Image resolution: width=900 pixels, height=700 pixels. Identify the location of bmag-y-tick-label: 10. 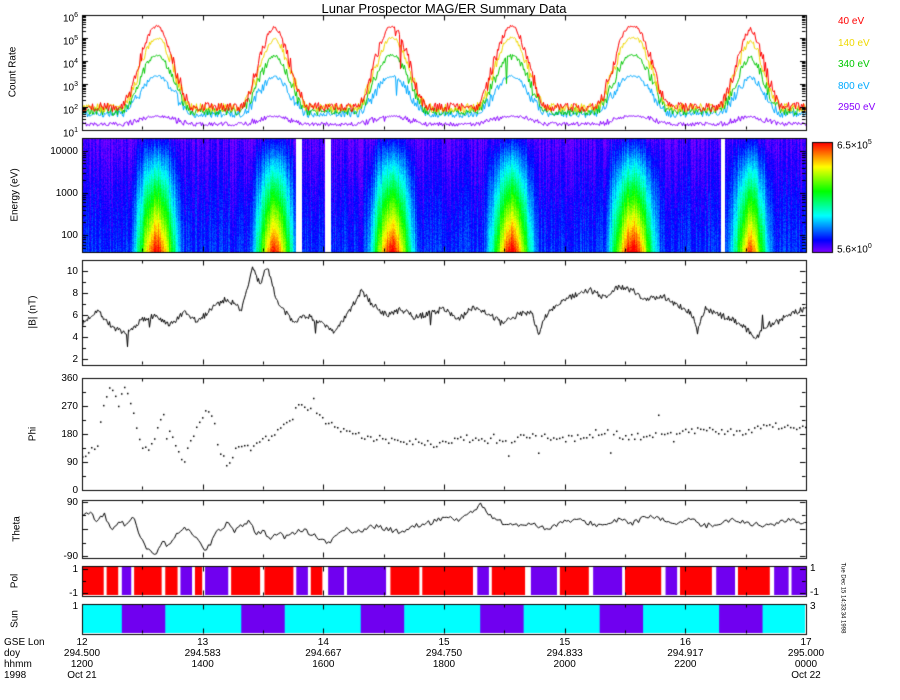
(72, 272).